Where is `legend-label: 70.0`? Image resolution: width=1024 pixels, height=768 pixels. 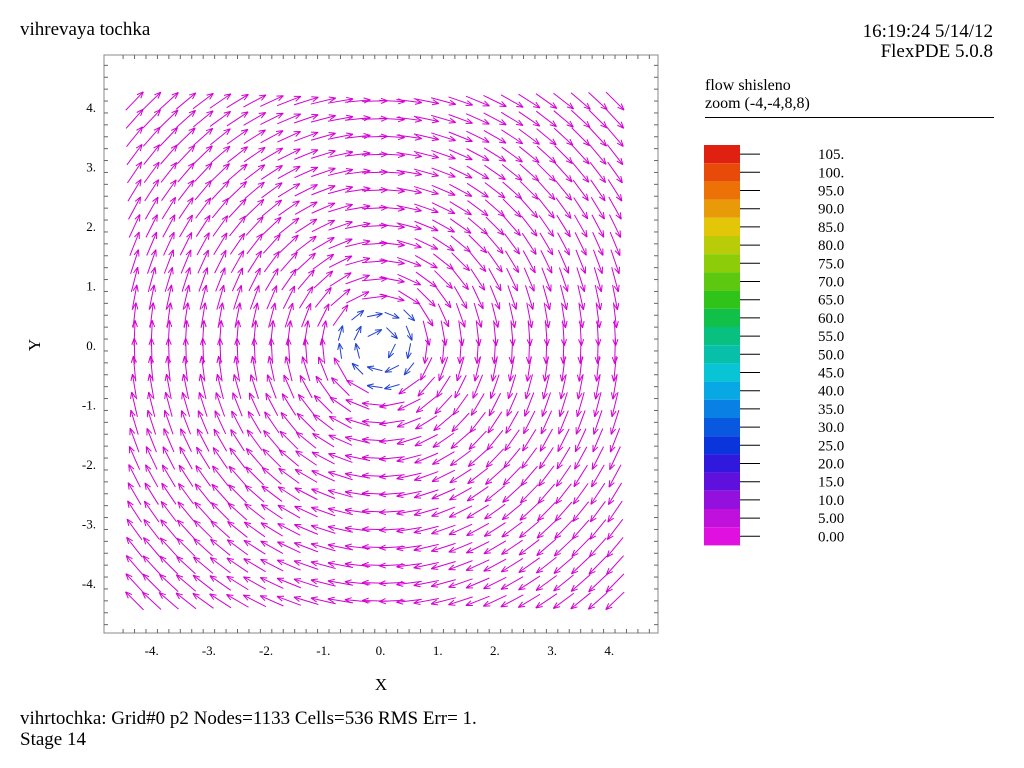
legend-label: 70.0 is located at coordinates (831, 283).